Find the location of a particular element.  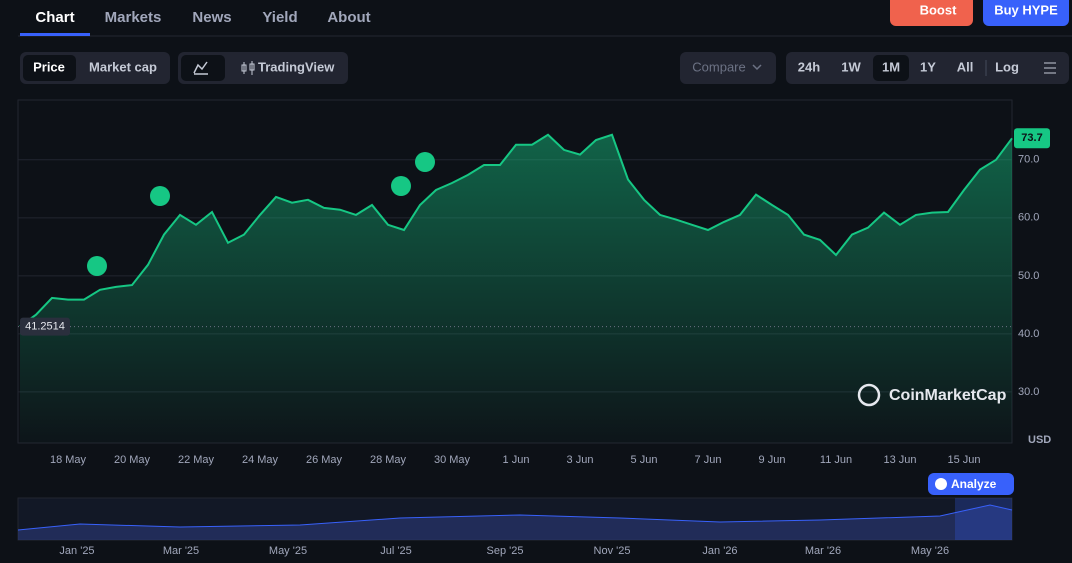

last-price-label: 73.7 is located at coordinates (1031, 138).